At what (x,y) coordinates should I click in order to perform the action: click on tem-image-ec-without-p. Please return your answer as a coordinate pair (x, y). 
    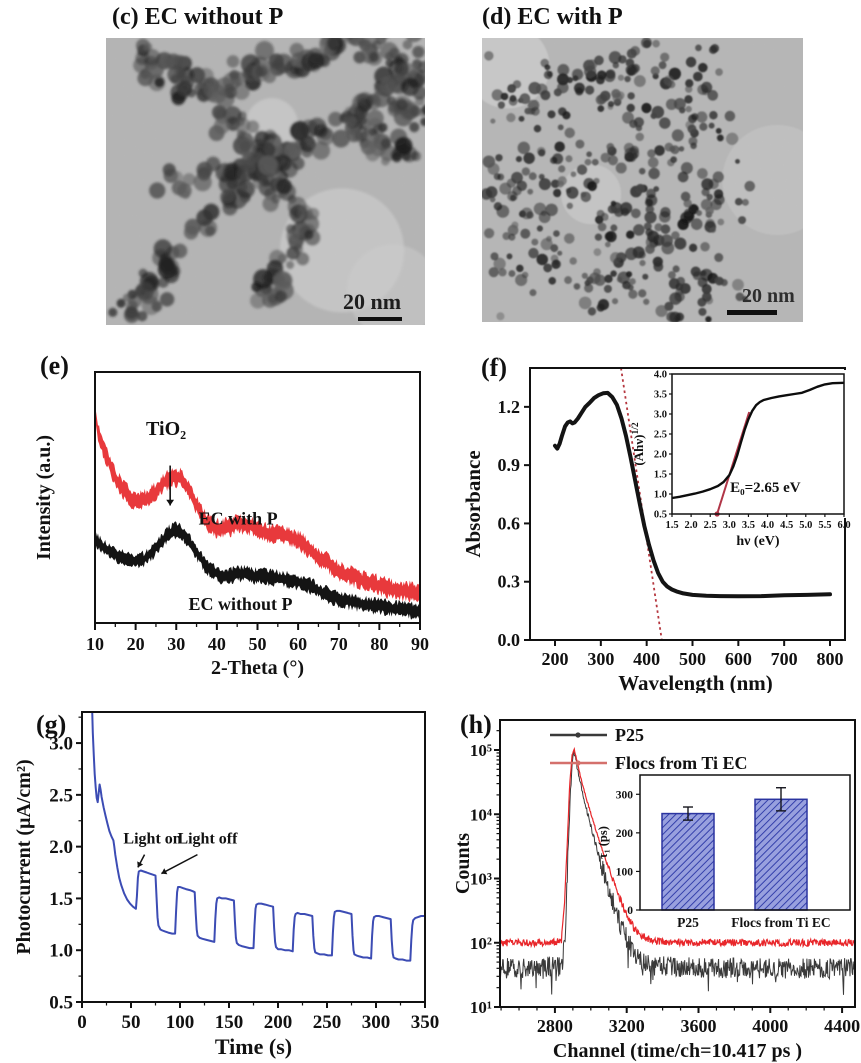
    Looking at the image, I should click on (265, 181).